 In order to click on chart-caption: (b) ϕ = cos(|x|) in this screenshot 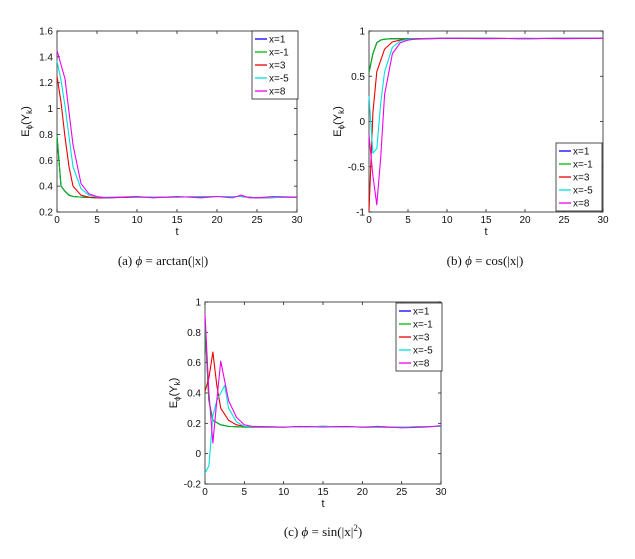, I will do `click(485, 260)`.